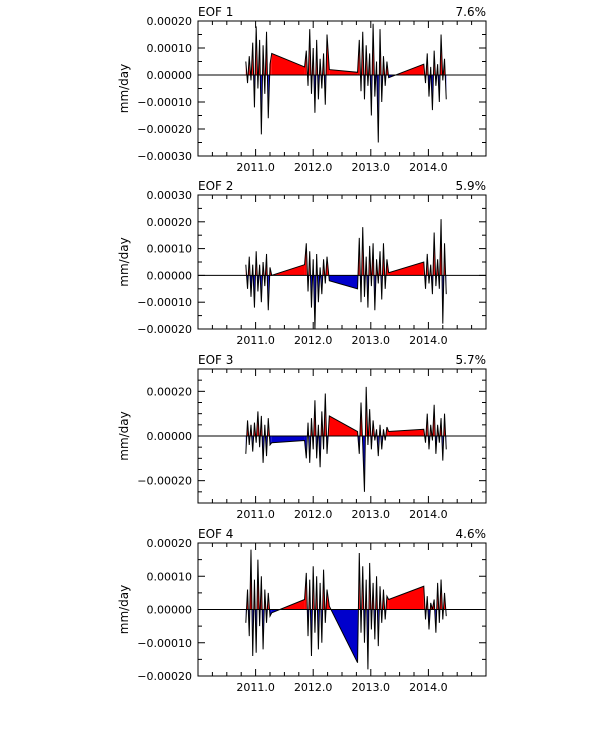  I want to click on panel-title-left: EOF 2, so click(215, 186).